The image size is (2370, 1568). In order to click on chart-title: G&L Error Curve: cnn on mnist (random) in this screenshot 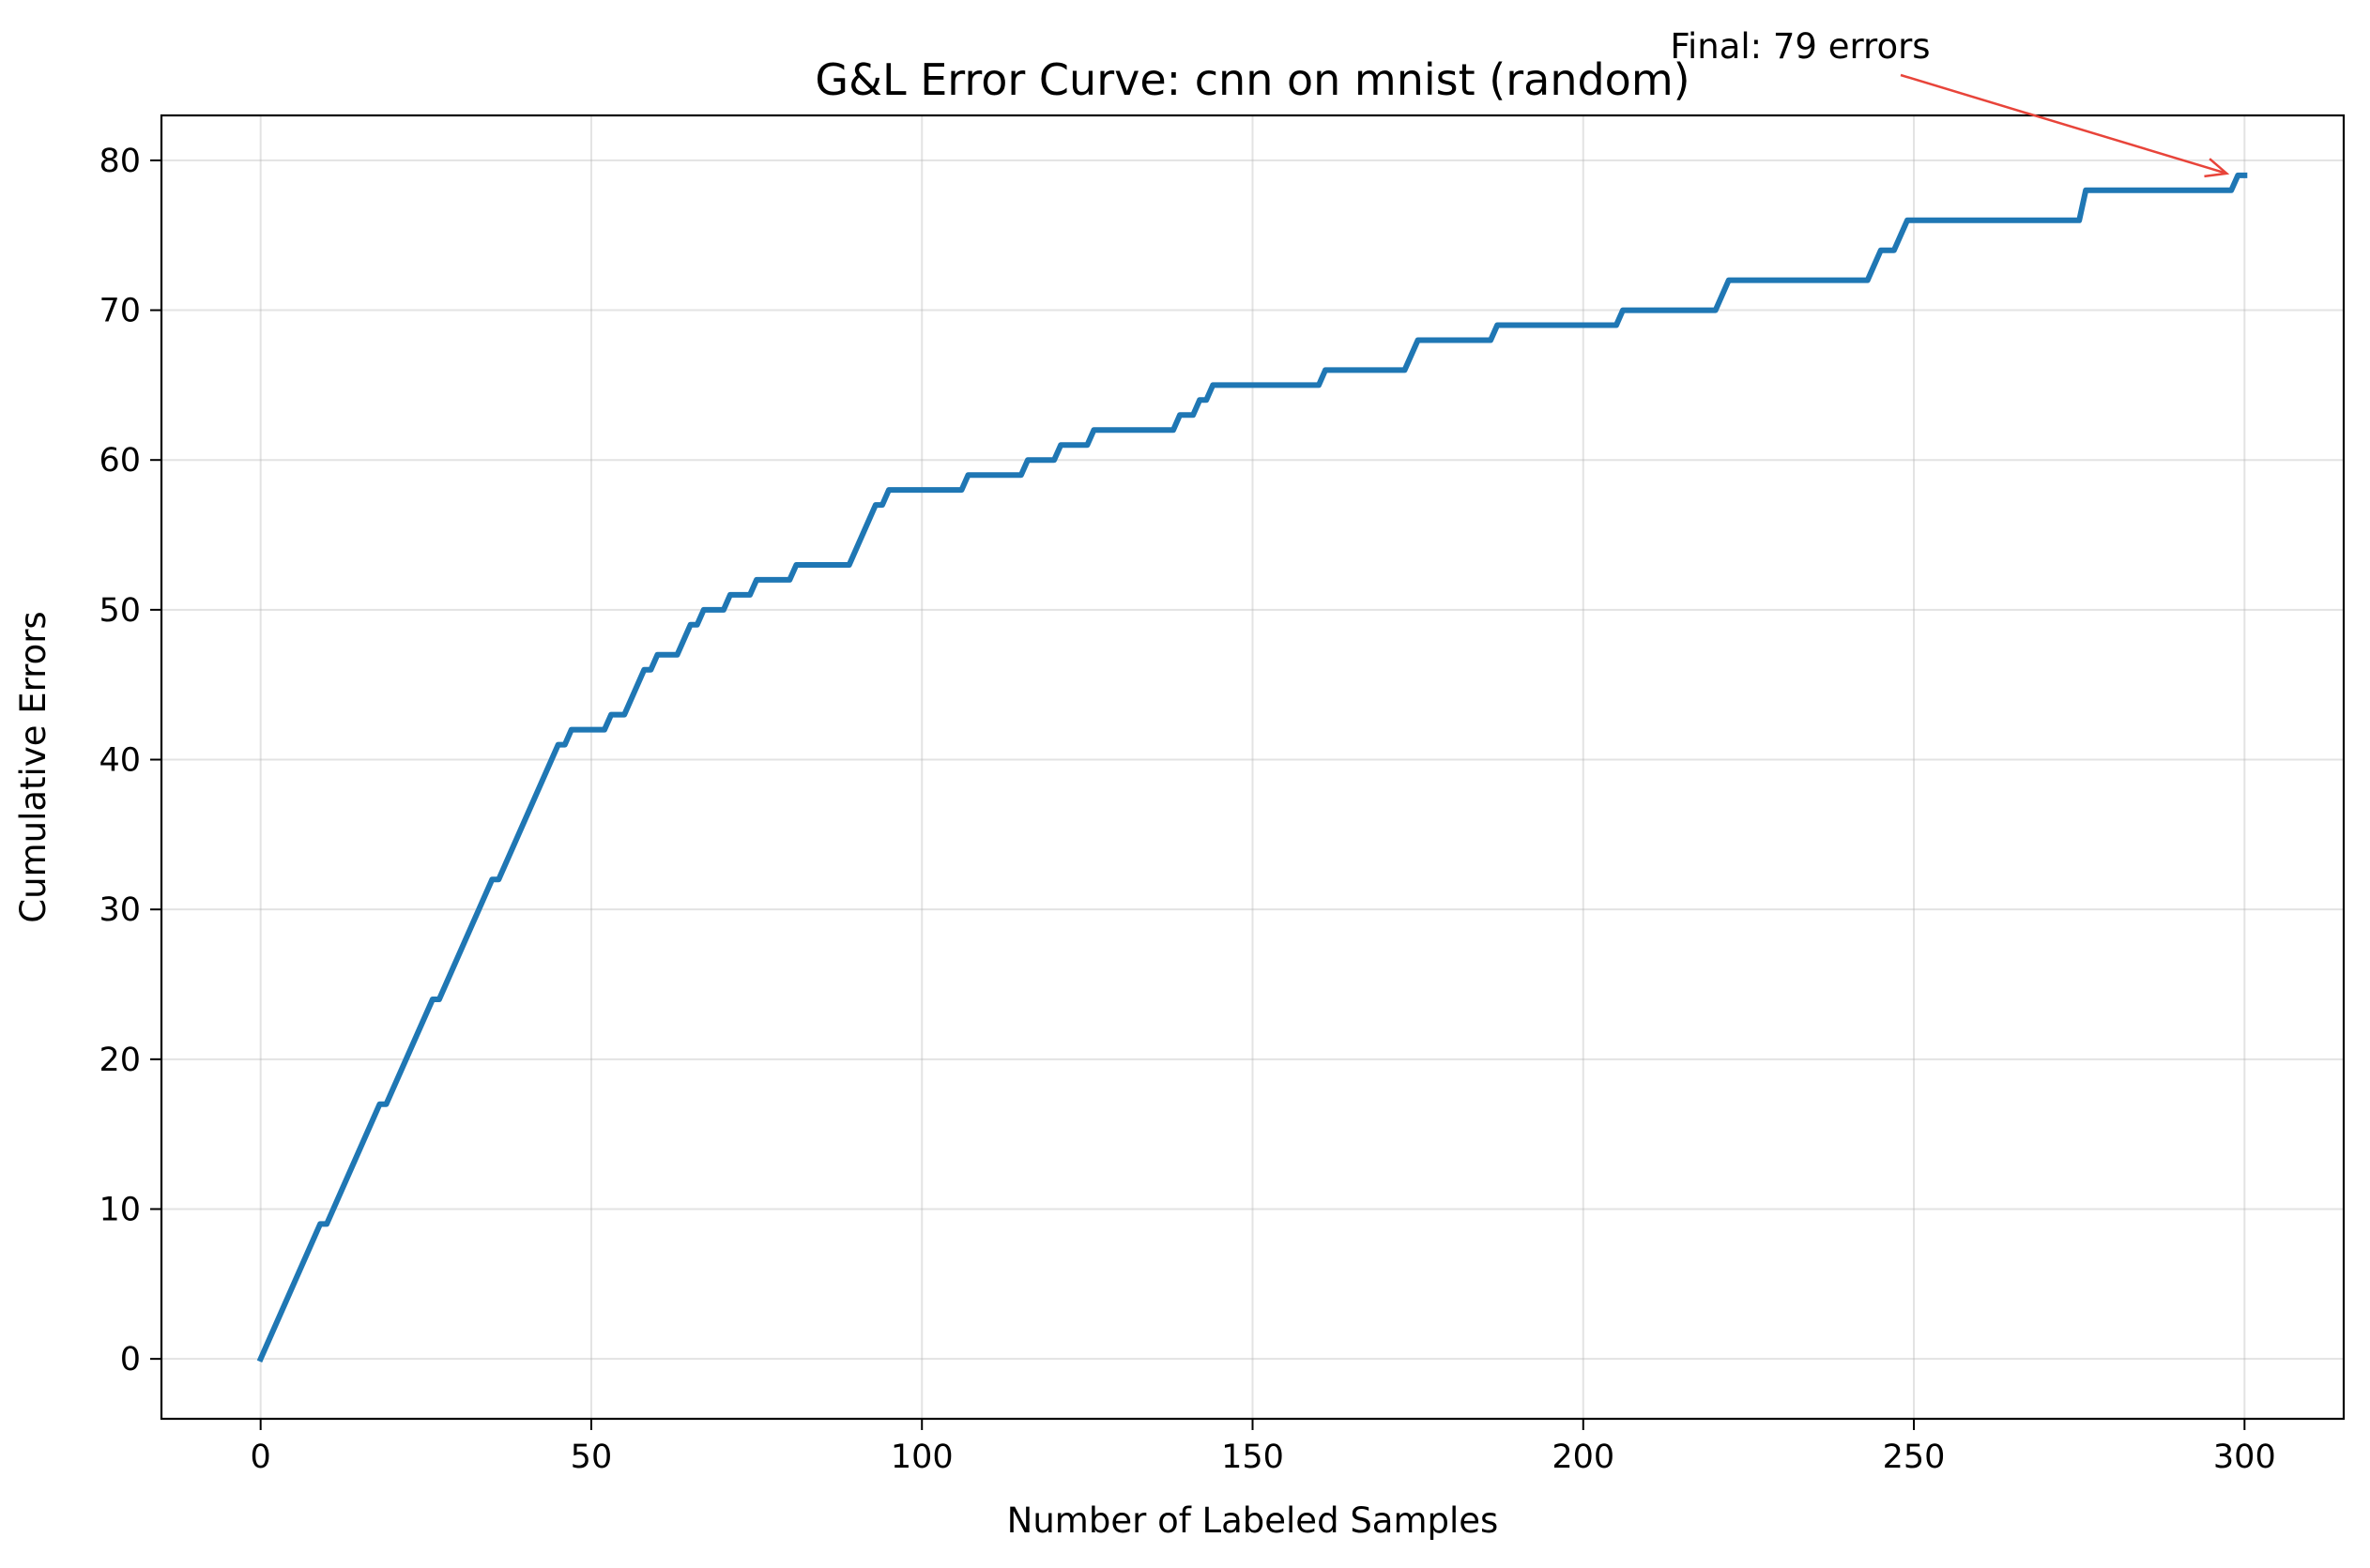, I will do `click(1252, 79)`.